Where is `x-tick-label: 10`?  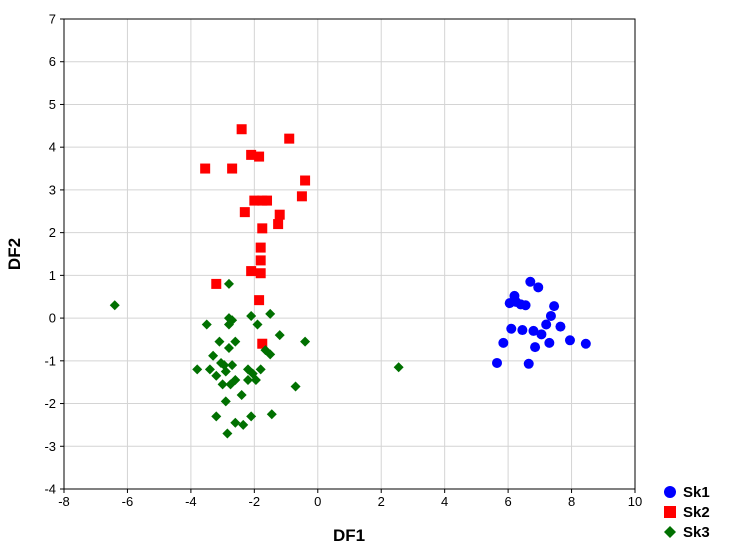 x-tick-label: 10 is located at coordinates (635, 501).